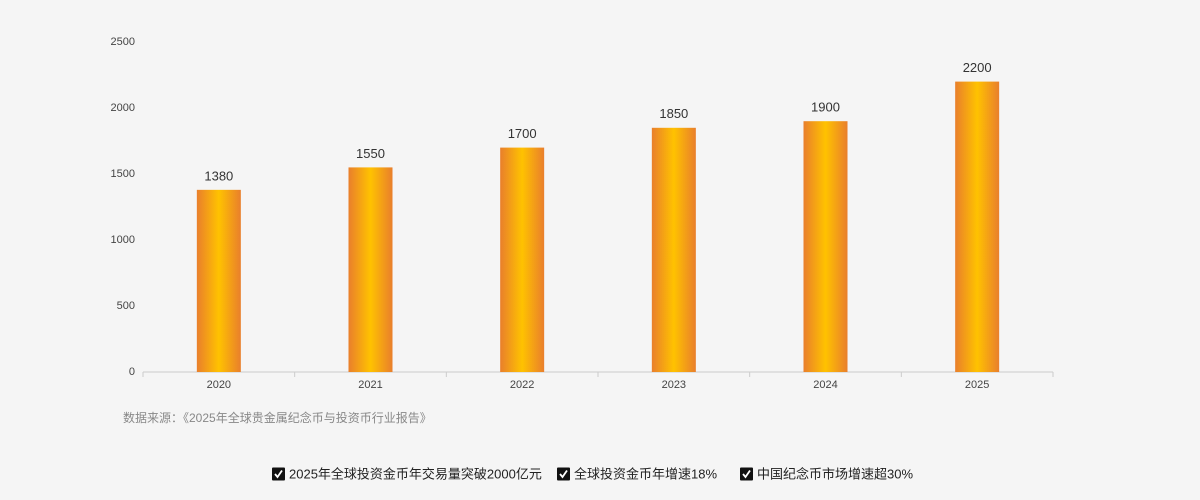 This screenshot has height=500, width=1200. Describe the element at coordinates (977, 385) in the screenshot. I see `x-tick-label: 2025` at that location.